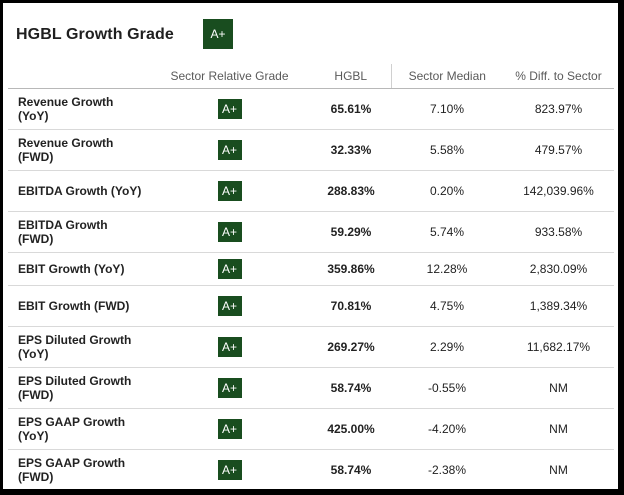 This screenshot has height=495, width=624. Describe the element at coordinates (66, 109) in the screenshot. I see `metric-label: Revenue Growth (YoY)` at that location.